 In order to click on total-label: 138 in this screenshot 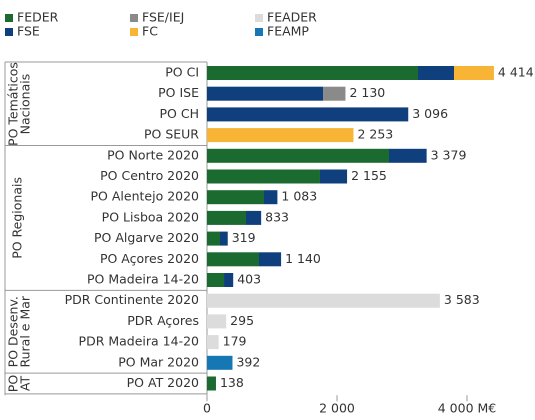, I will do `click(232, 382)`.